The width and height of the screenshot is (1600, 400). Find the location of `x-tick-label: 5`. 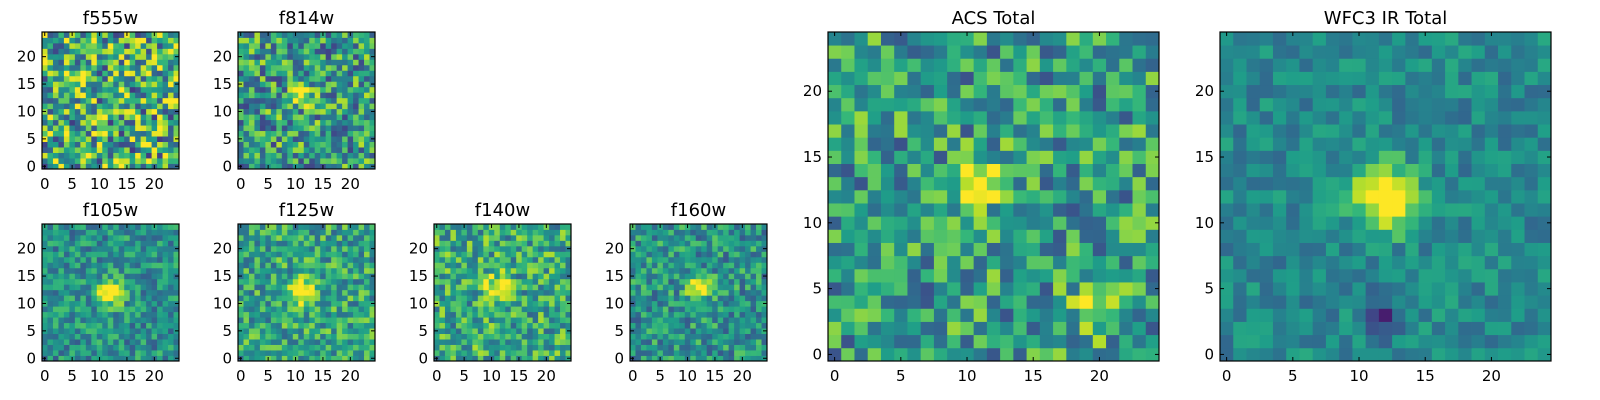

x-tick-label: 5 is located at coordinates (268, 184).